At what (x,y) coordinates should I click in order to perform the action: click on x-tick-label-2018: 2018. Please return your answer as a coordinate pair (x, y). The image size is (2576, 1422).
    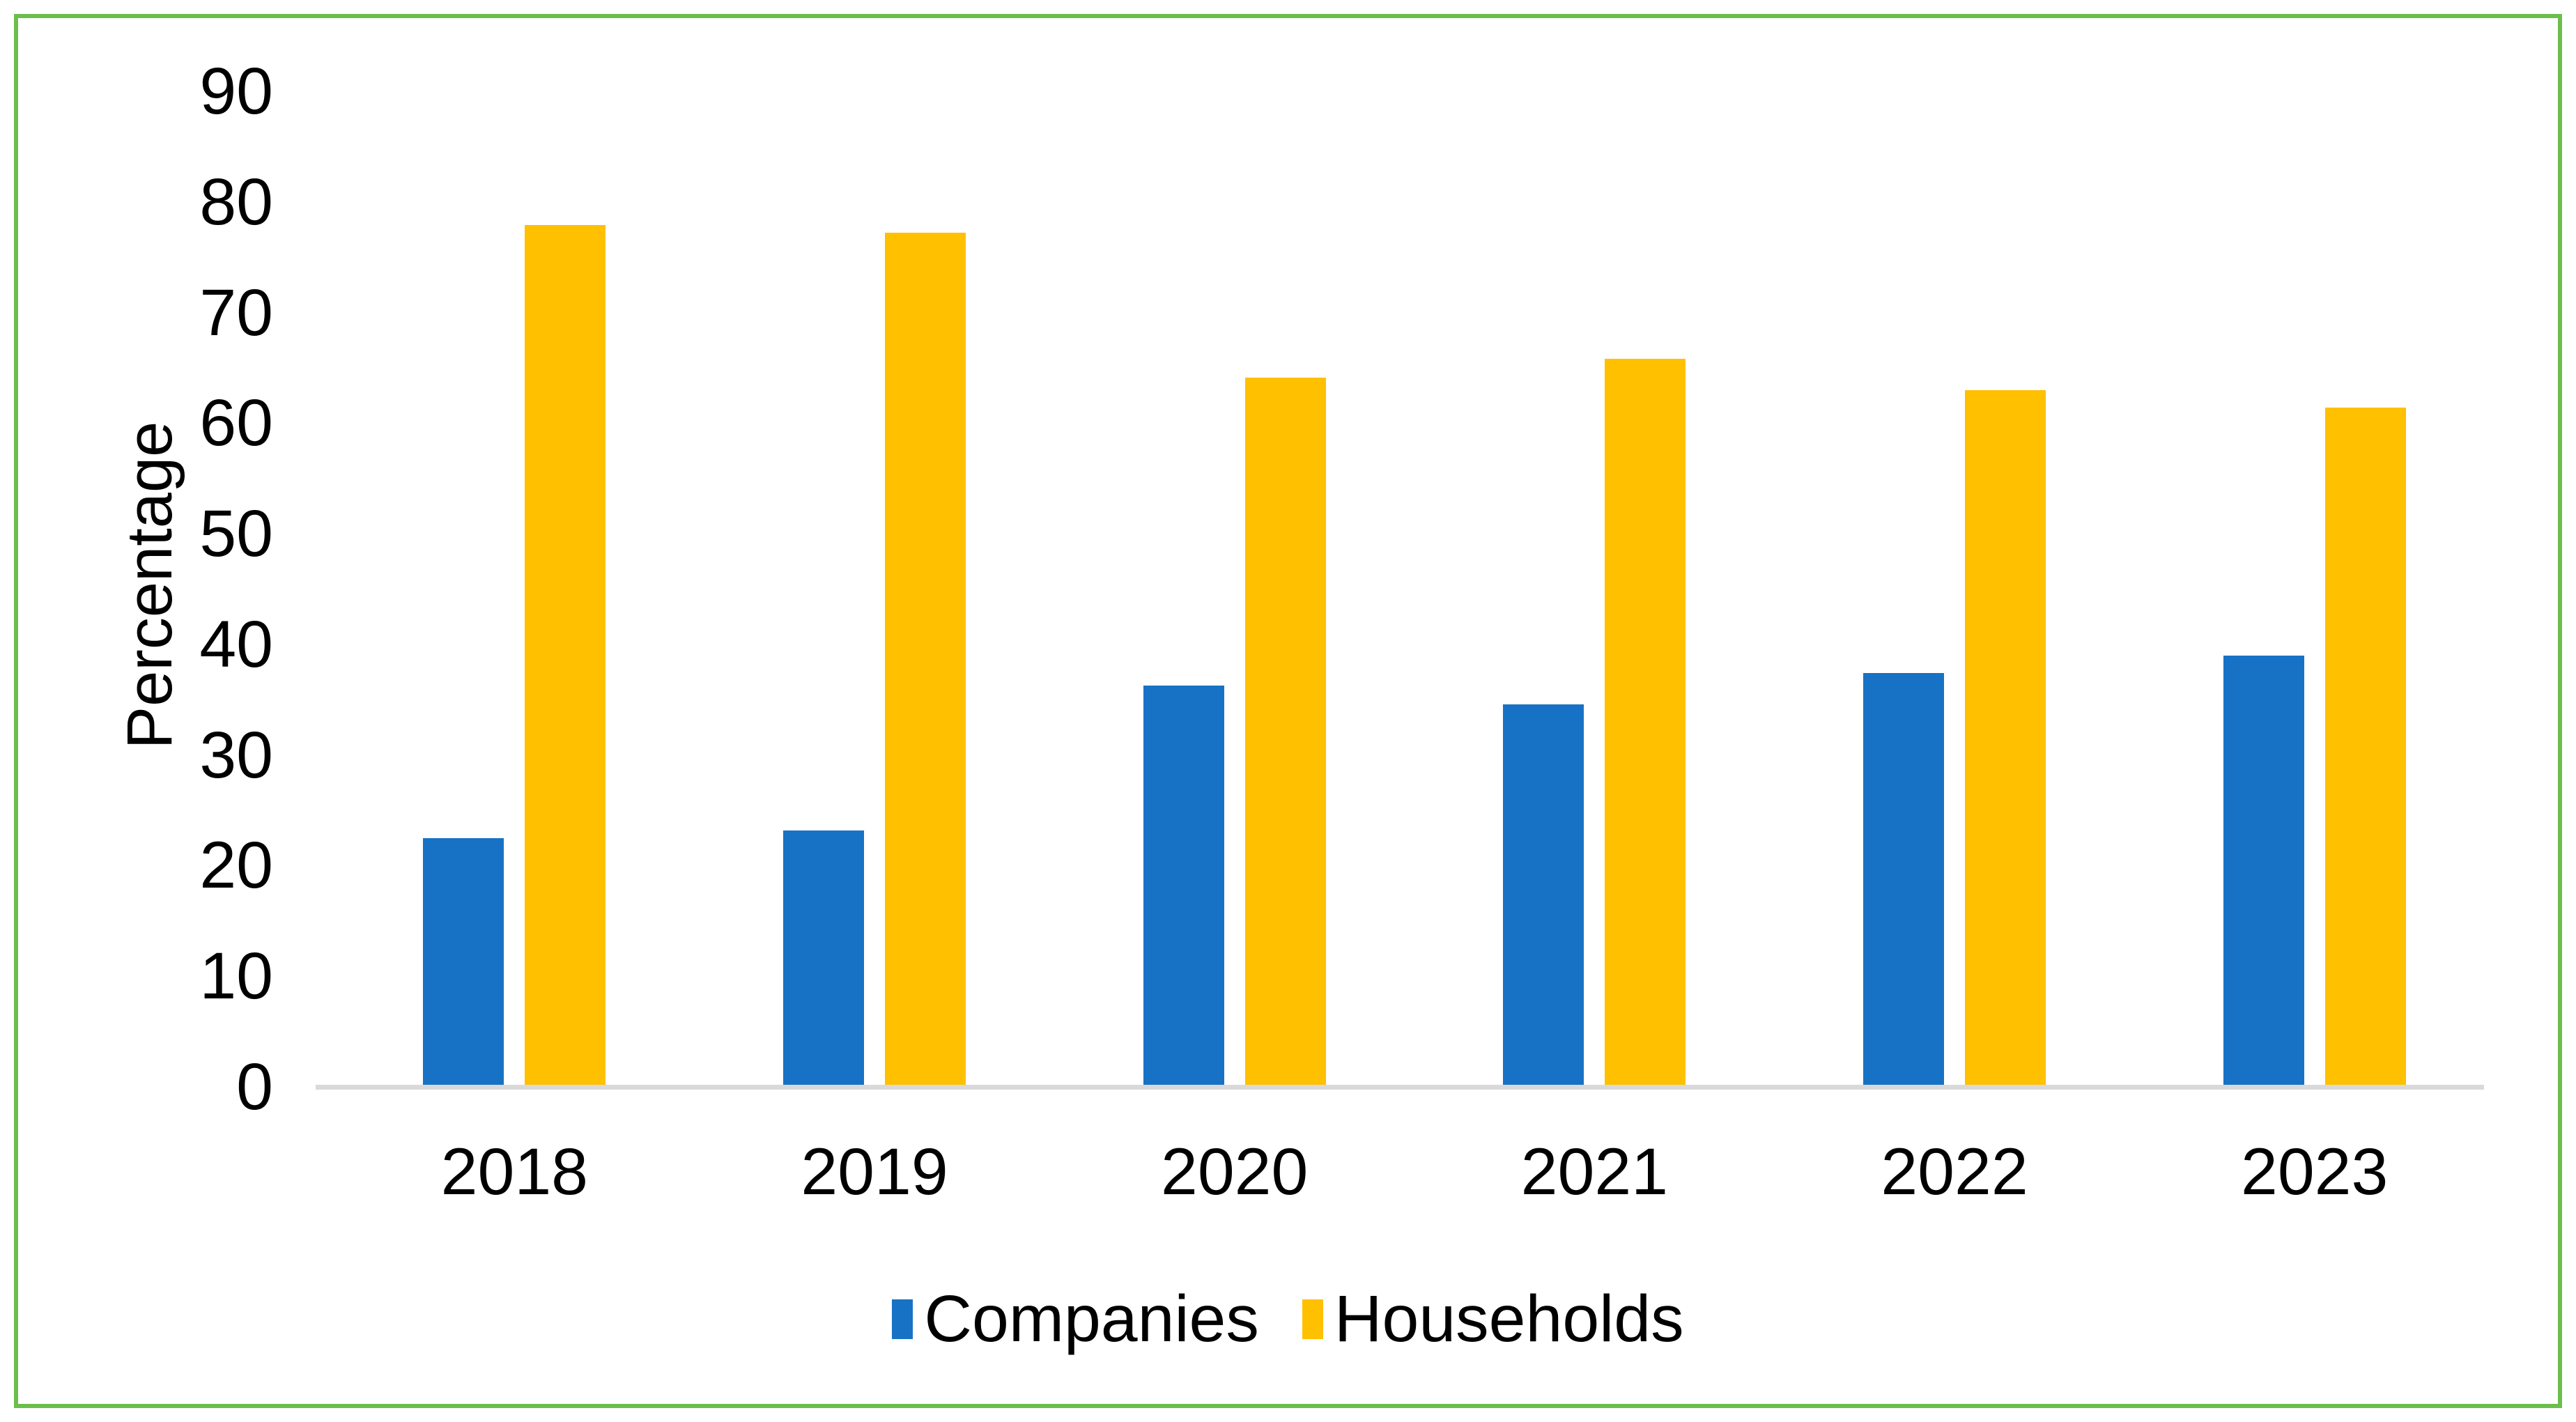
    Looking at the image, I should click on (514, 1172).